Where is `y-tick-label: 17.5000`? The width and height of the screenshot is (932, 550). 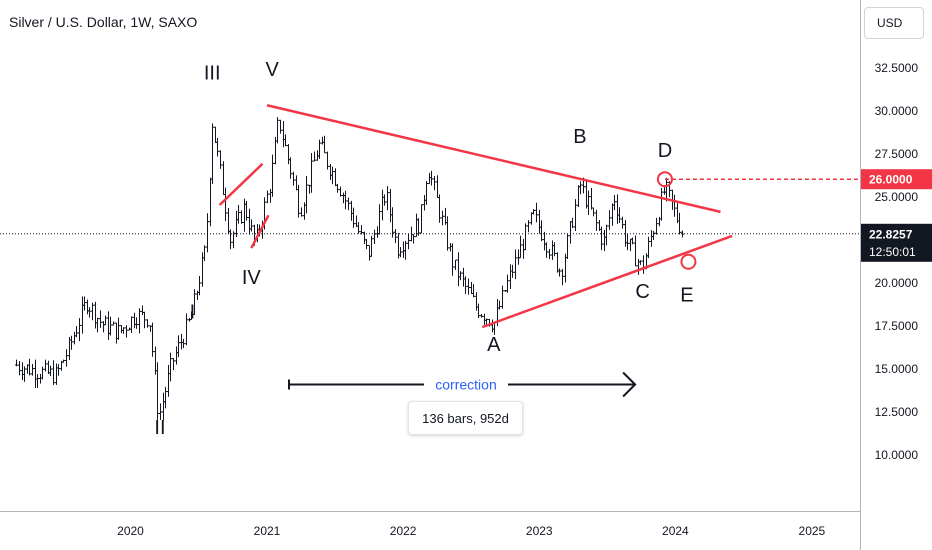
y-tick-label: 17.5000 is located at coordinates (897, 326).